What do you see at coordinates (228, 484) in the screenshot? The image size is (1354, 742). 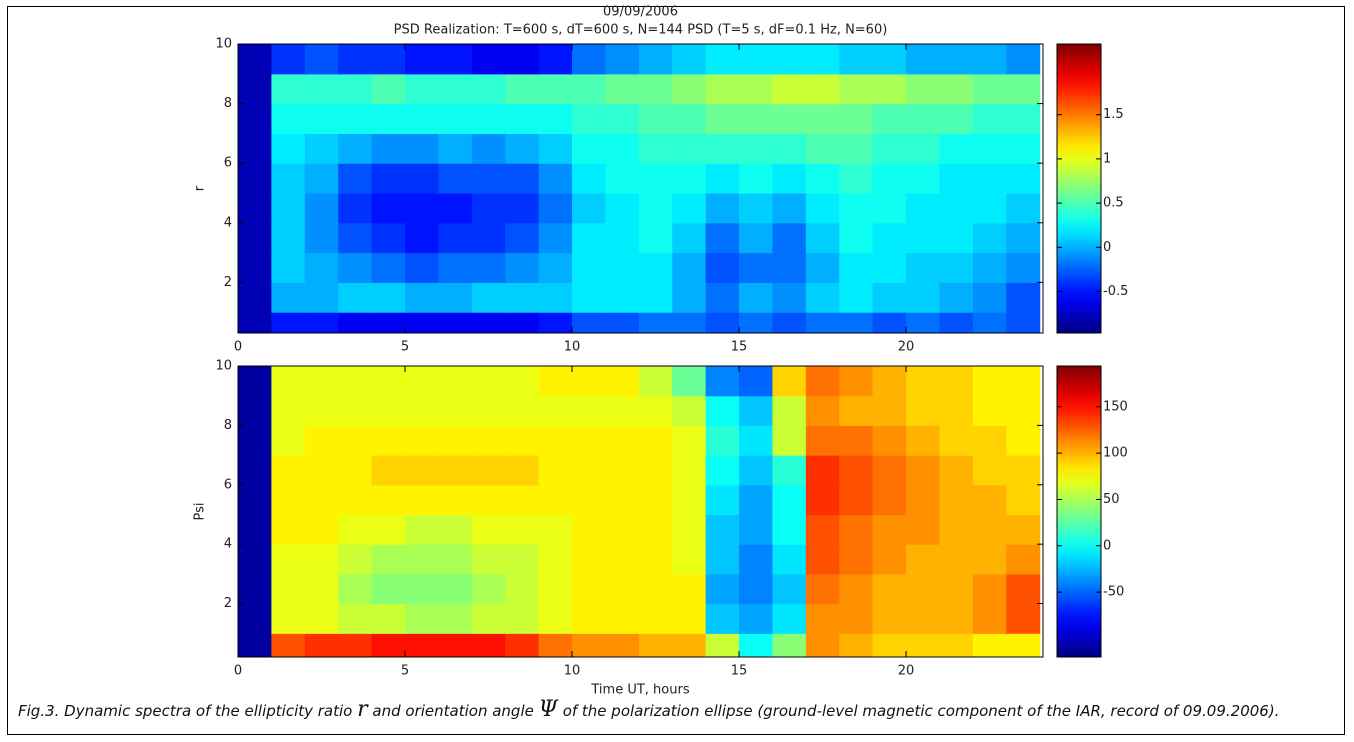 I see `y-tick-label: 6` at bounding box center [228, 484].